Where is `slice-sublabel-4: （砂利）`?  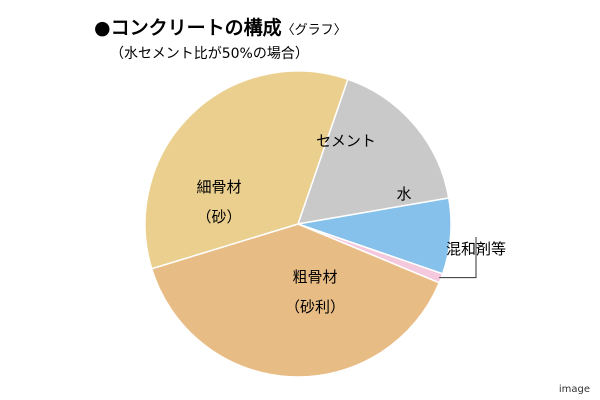
slice-sublabel-4: （砂利） is located at coordinates (315, 307).